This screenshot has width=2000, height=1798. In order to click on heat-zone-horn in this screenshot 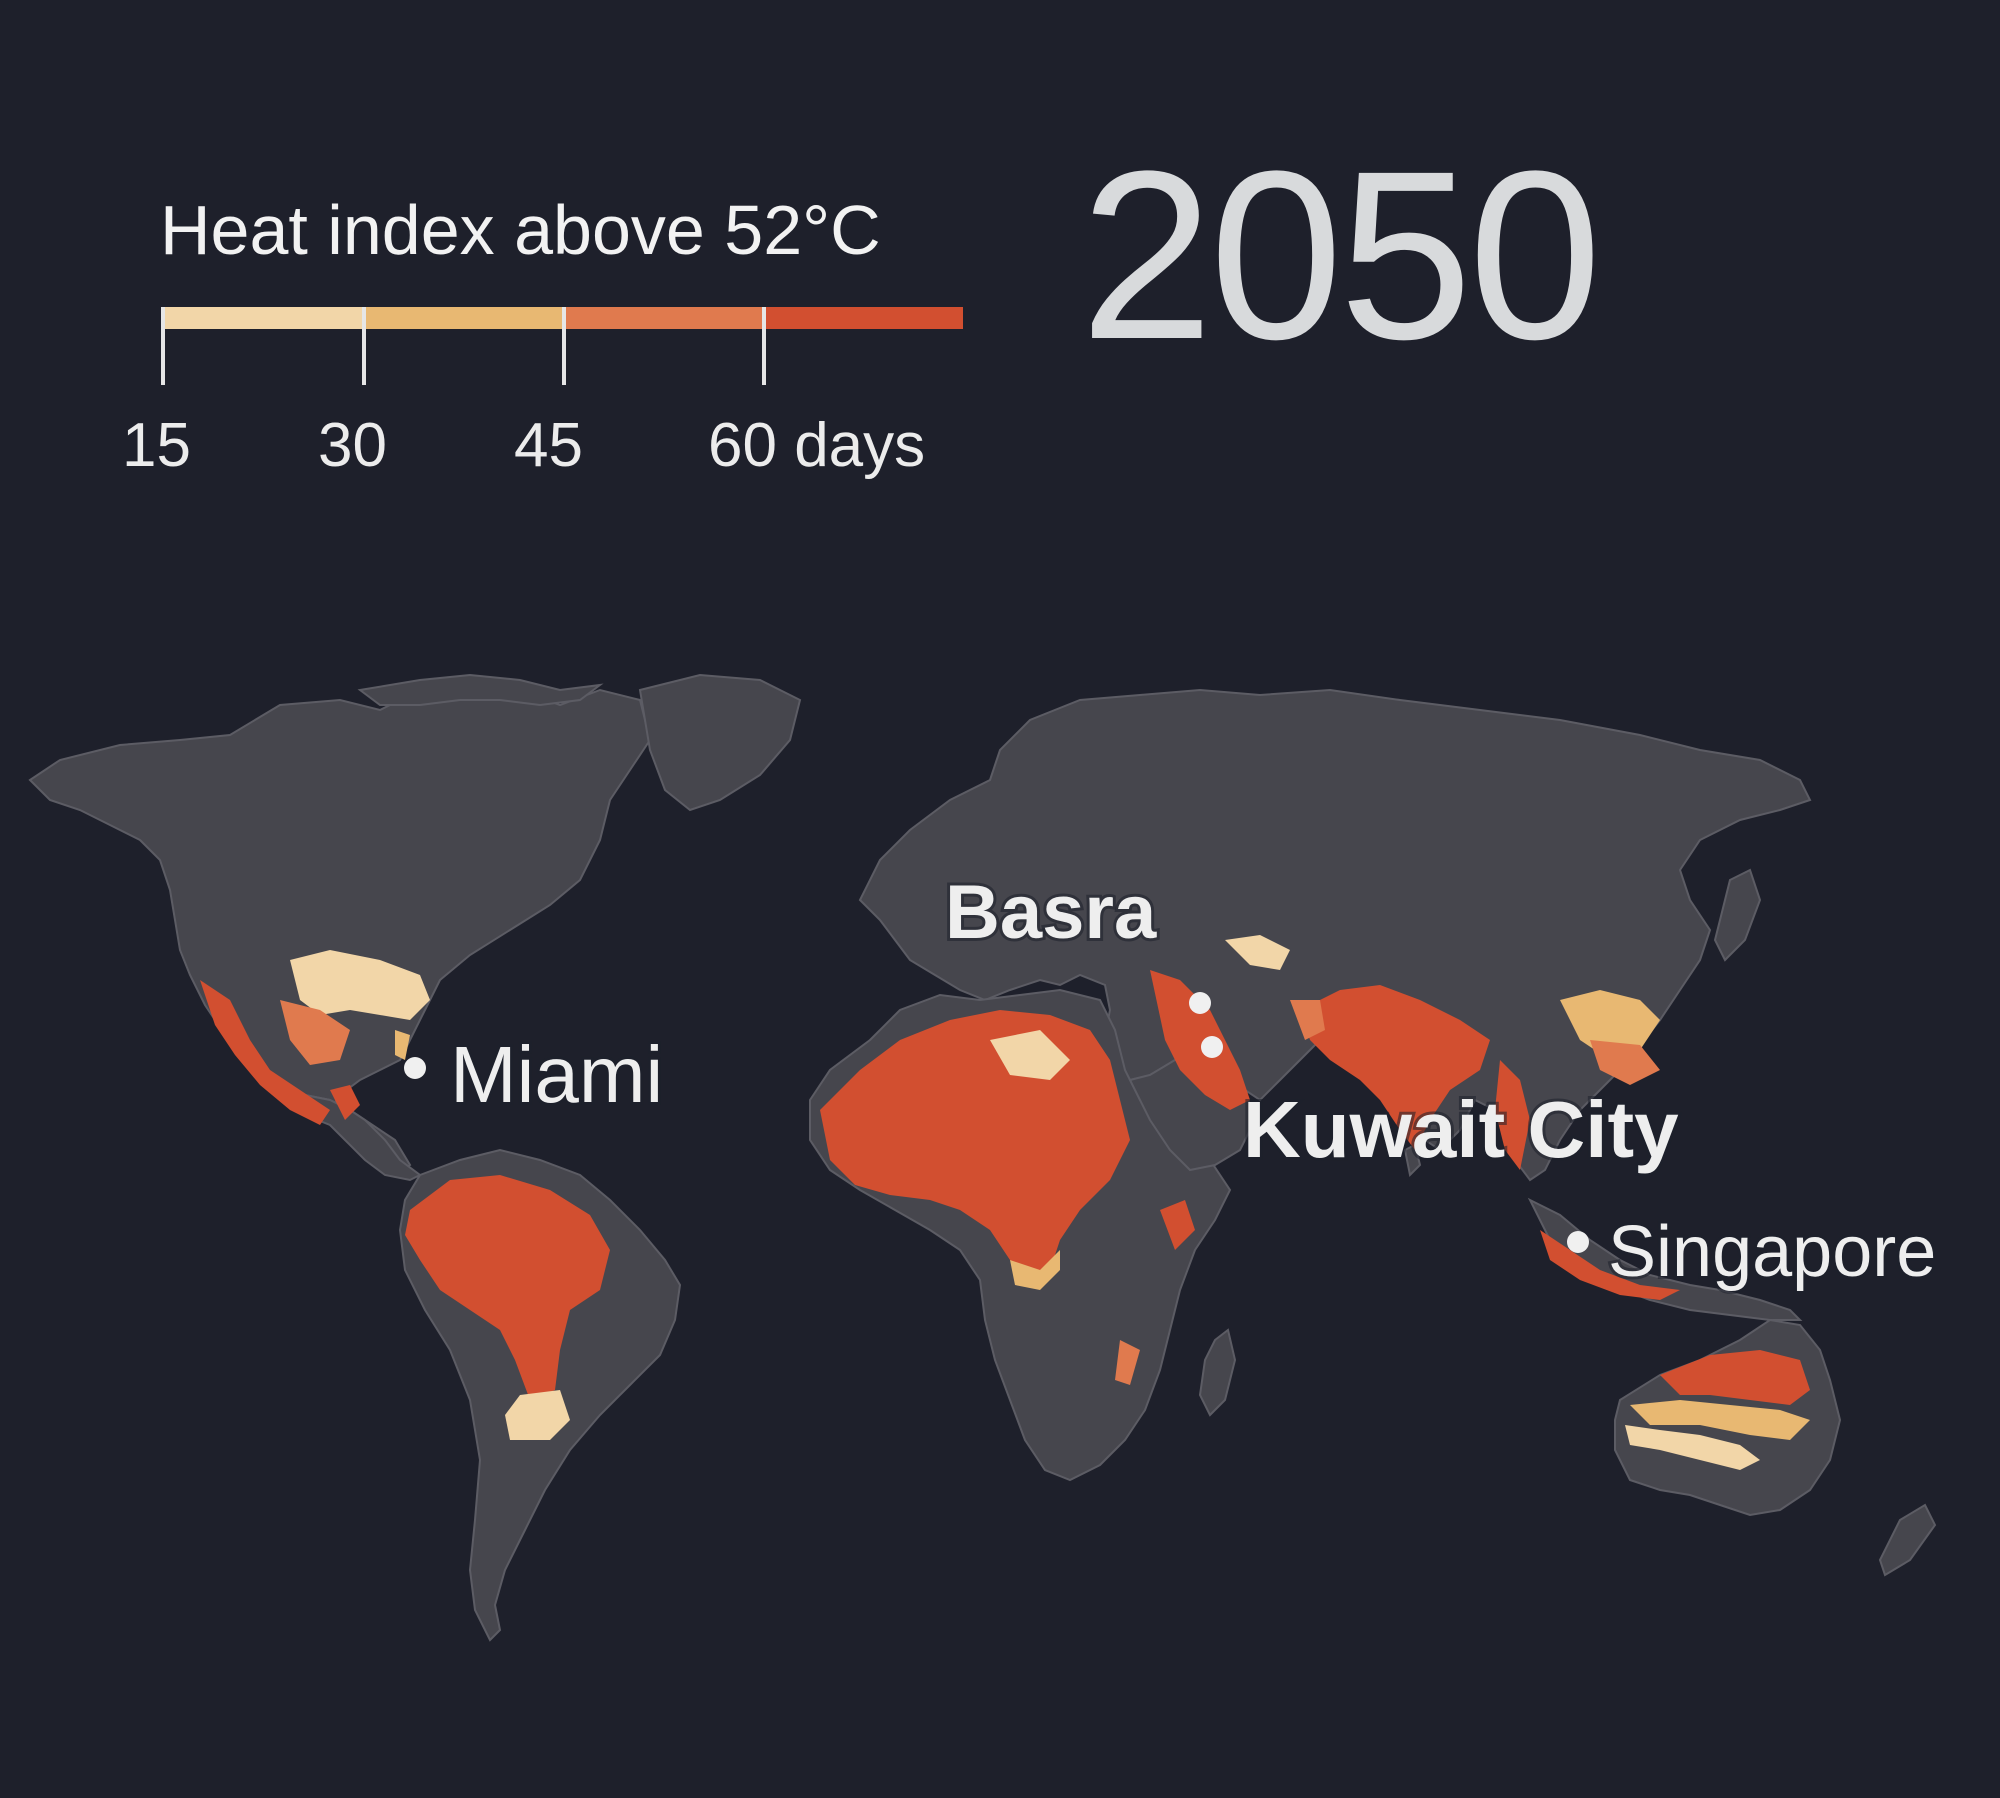, I will do `click(1177, 1225)`.